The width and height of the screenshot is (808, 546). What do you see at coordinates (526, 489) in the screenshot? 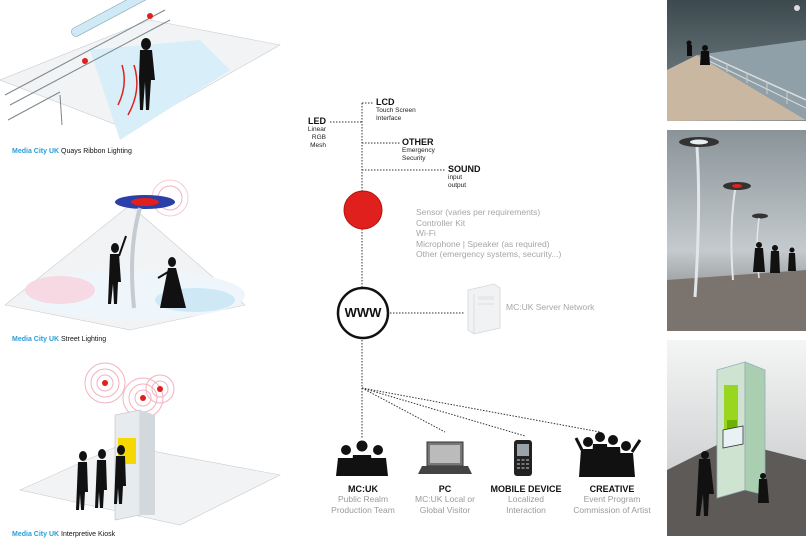
I see `node-title: MOBILE DEVICE` at bounding box center [526, 489].